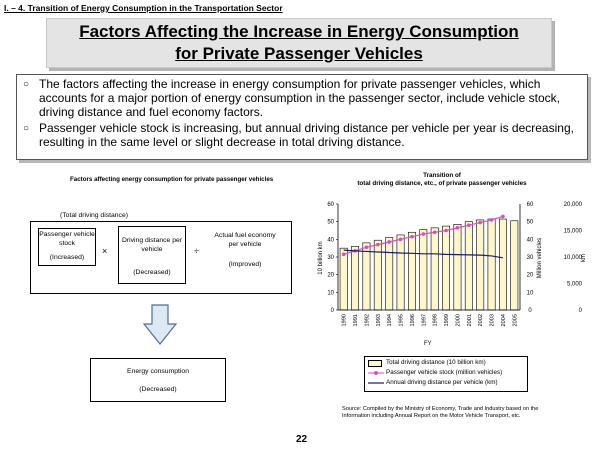  I want to click on y-tick-label: 50, so click(330, 223).